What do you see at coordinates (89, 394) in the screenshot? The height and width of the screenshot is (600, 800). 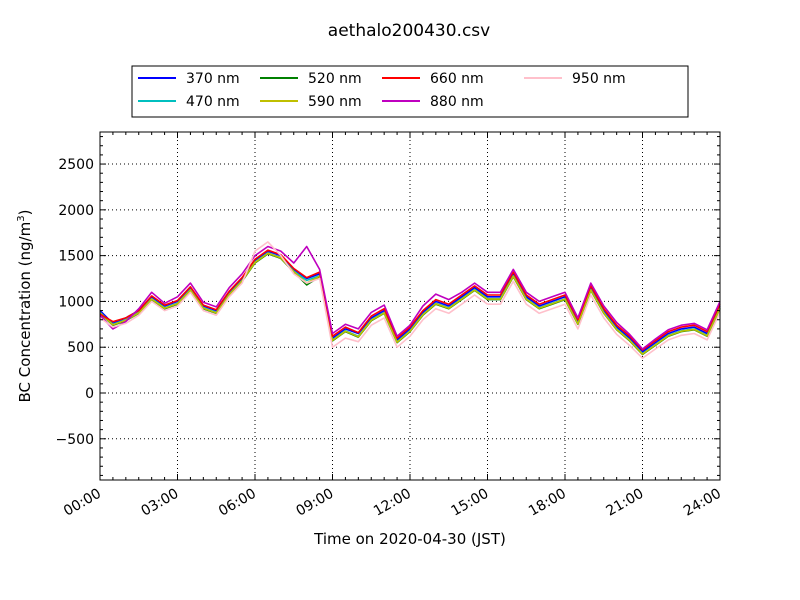 I see `y-tick-label: 0` at bounding box center [89, 394].